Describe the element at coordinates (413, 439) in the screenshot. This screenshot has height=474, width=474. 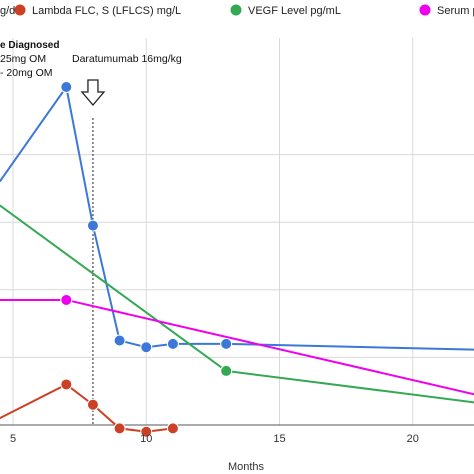
I see `x-tick-label-3: 20` at that location.